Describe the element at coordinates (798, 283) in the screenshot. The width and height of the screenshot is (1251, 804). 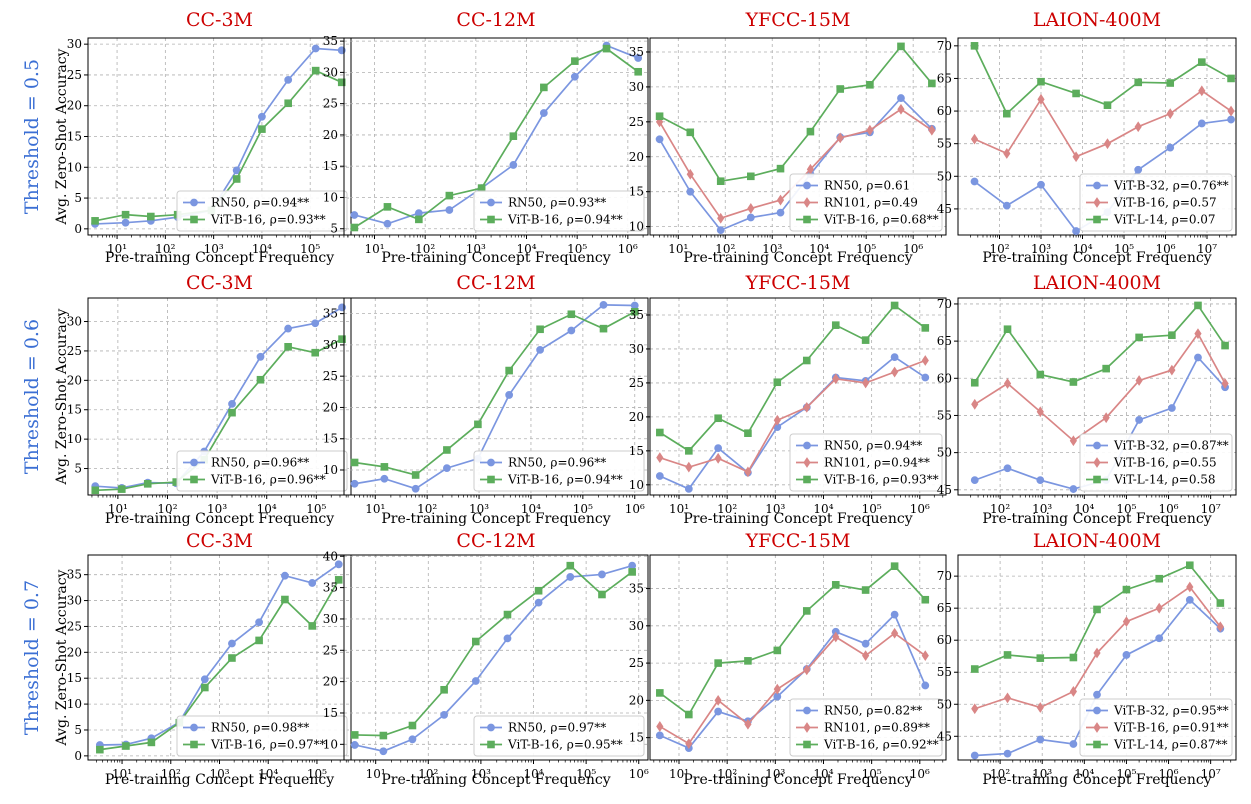
I see `chart-title: YFCC-15M` at that location.